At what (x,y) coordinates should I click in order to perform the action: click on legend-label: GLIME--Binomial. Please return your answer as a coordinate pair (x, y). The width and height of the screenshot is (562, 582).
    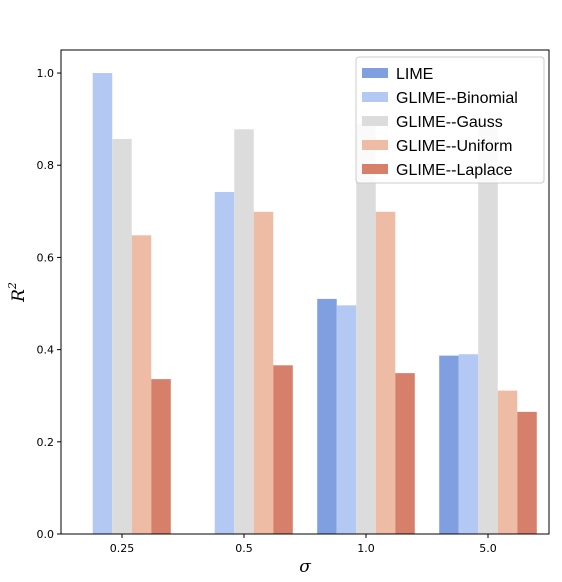
    Looking at the image, I should click on (457, 98).